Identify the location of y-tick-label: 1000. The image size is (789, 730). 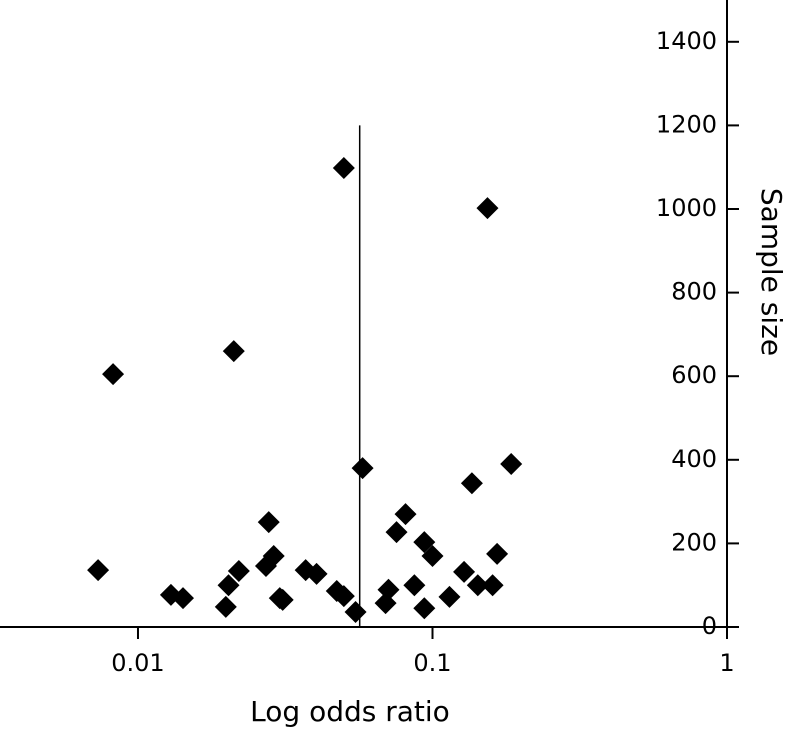
(686, 208).